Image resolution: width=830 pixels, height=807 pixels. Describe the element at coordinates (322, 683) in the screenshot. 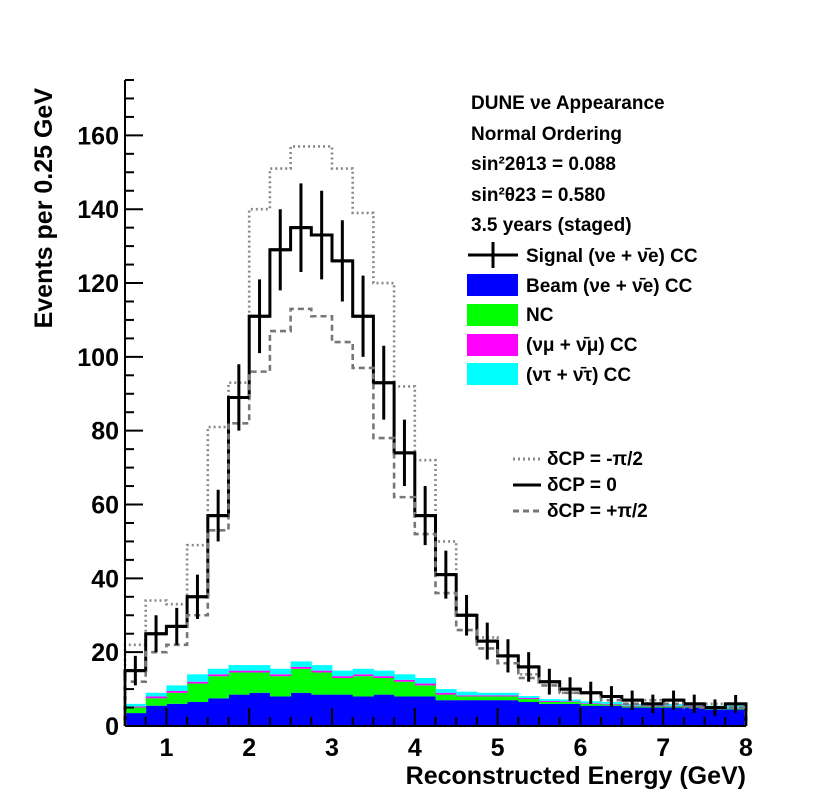

I see `stack-bar-series1-bin9` at that location.